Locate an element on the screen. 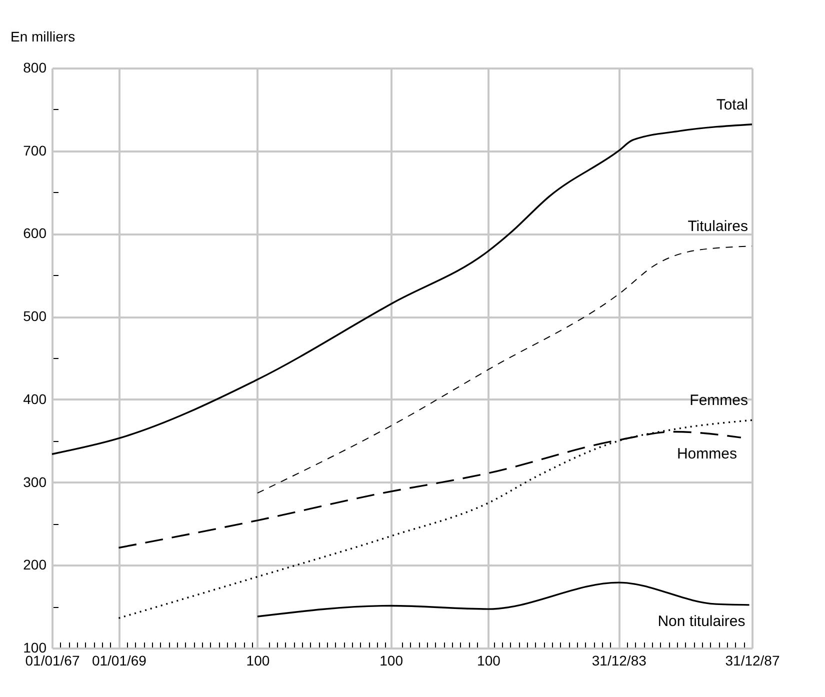  y-tick-label: 100 is located at coordinates (35, 648).